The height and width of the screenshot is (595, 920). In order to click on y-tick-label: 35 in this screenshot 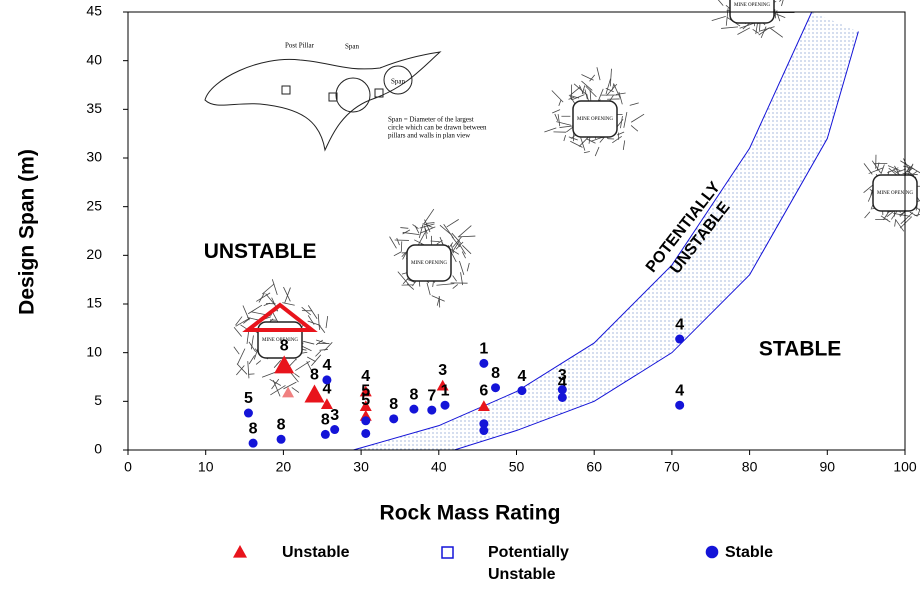, I will do `click(94, 108)`.